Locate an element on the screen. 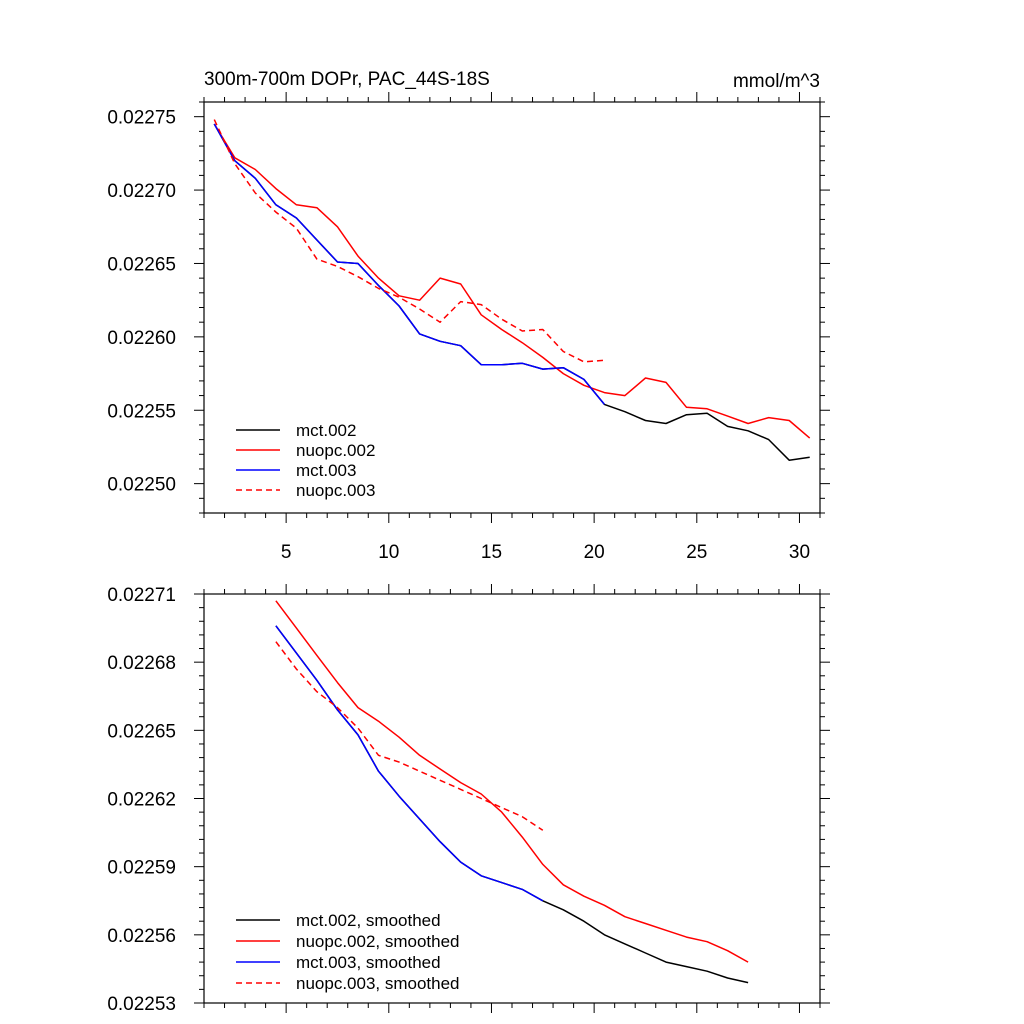  legend-label: mct.003, smoothed is located at coordinates (368, 962).